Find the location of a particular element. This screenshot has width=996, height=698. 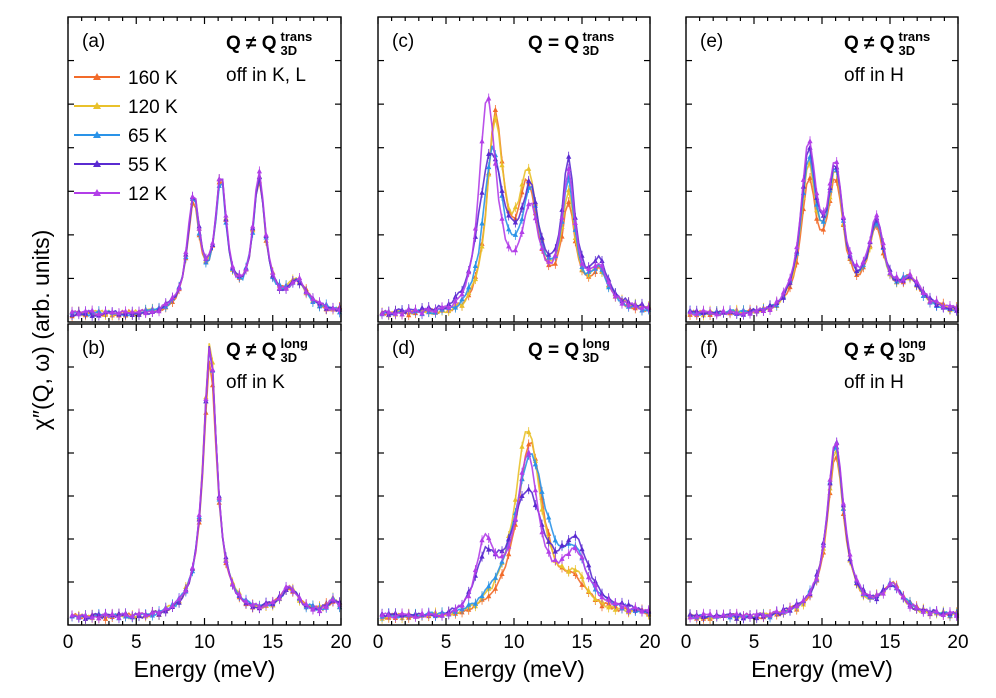

condition-line2: off in K, L is located at coordinates (266, 75).